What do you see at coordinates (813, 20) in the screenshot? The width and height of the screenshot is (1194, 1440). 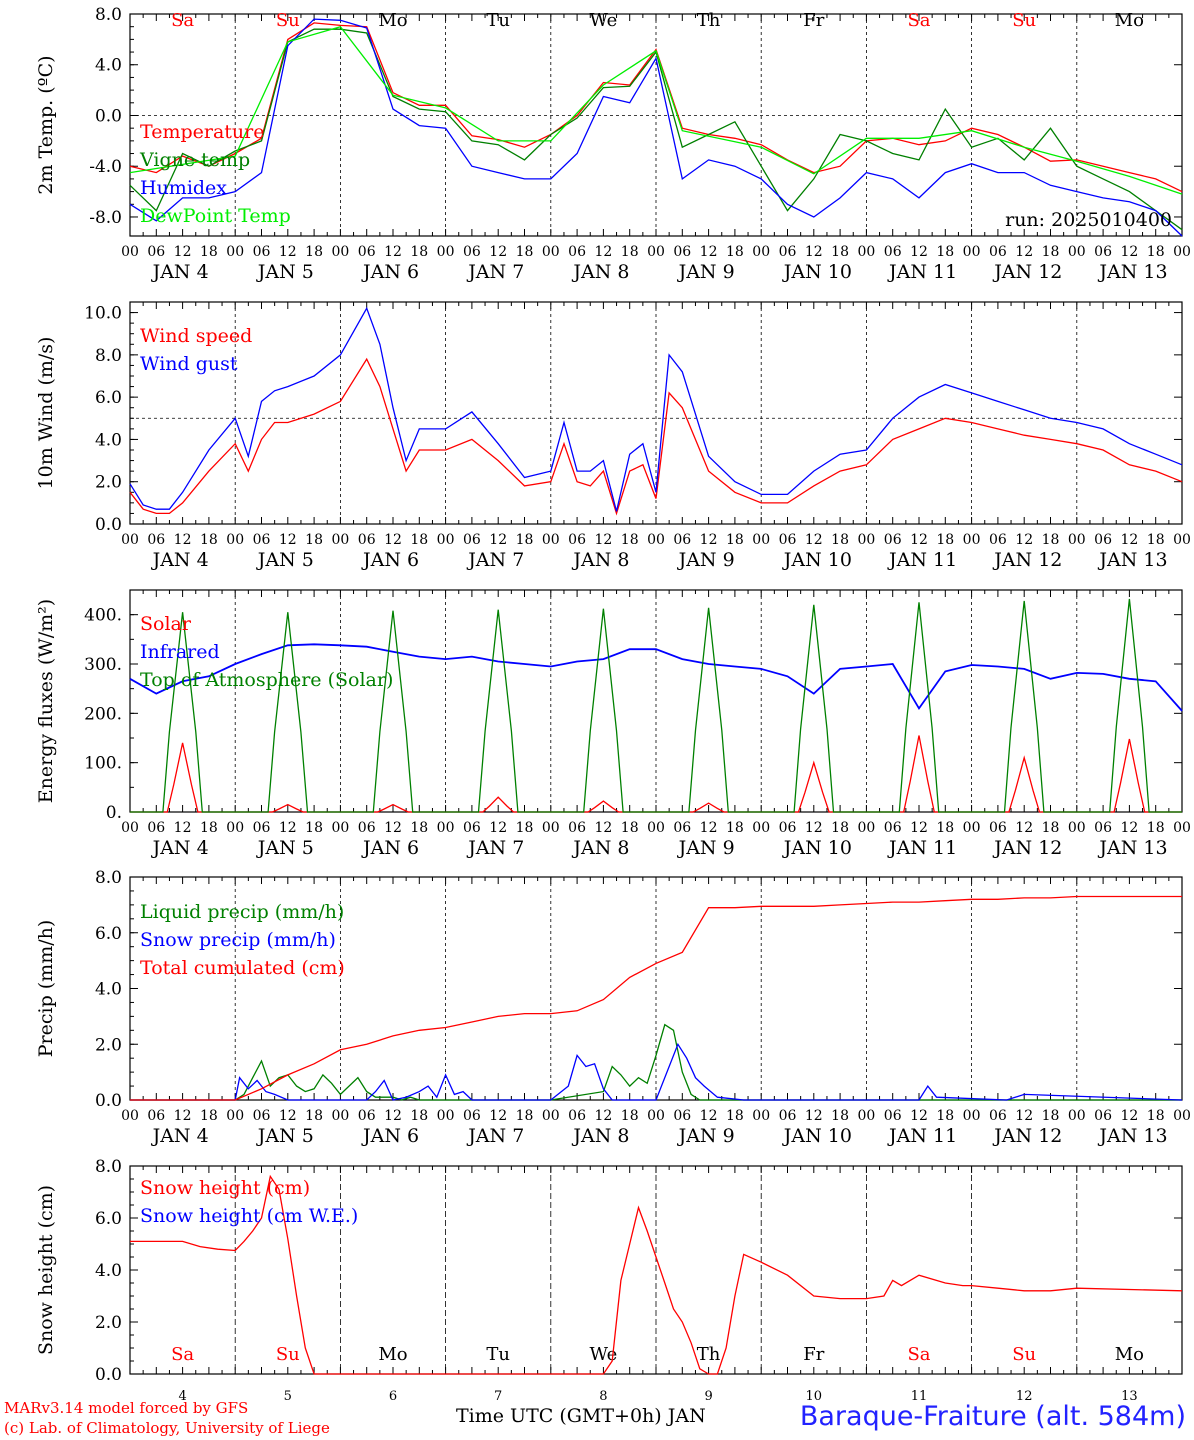 I see `temp-weekday-label: Fr` at bounding box center [813, 20].